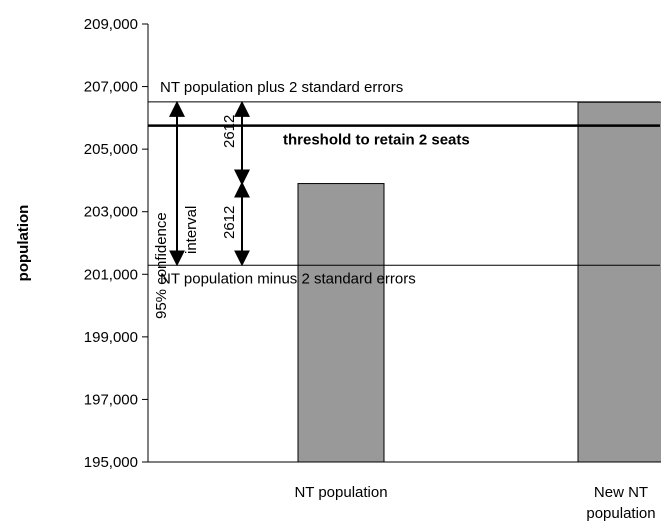  I want to click on category-label: population, so click(620, 513).